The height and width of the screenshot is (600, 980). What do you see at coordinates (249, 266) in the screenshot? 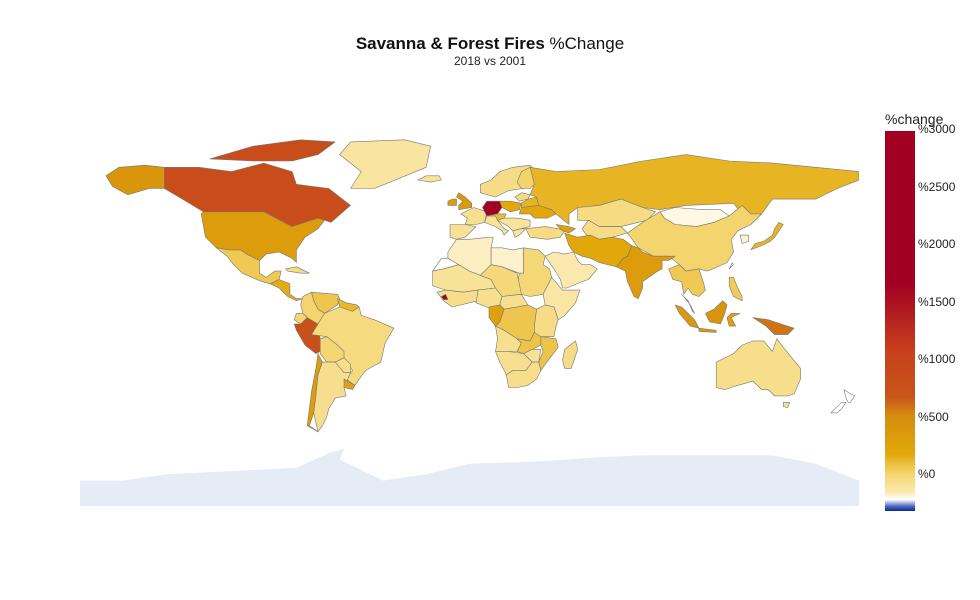
I see `region-mexico` at bounding box center [249, 266].